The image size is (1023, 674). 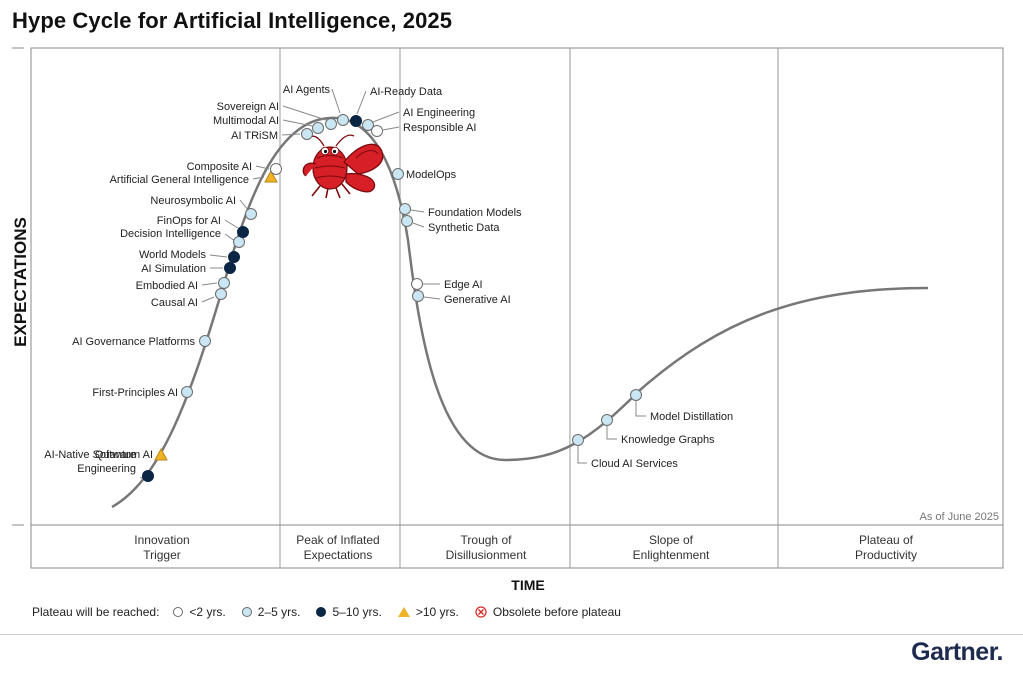 I want to click on legend-item-obsolete: Obsolete before plateau, so click(x=548, y=612).